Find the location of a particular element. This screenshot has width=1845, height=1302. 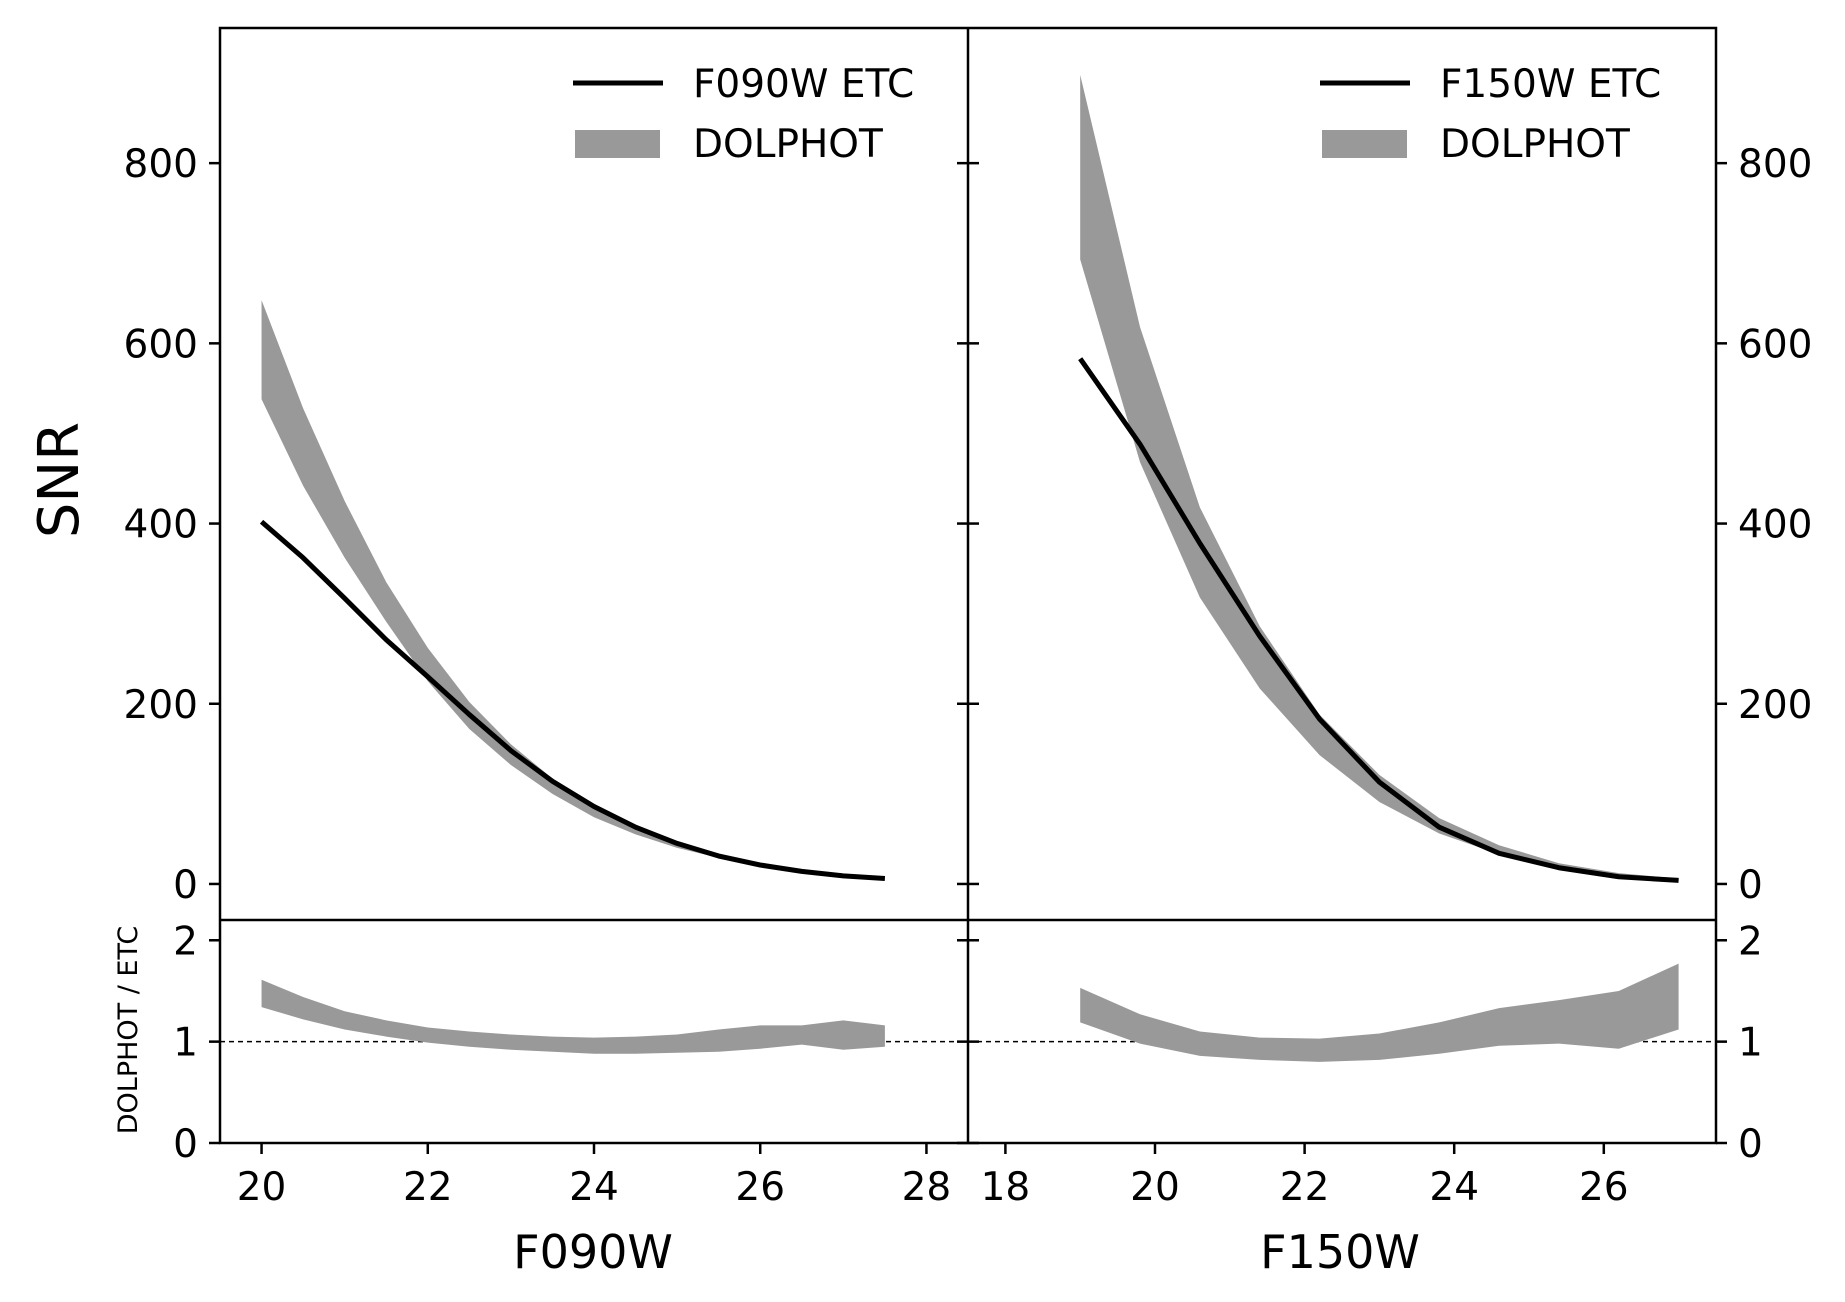

legend-right-dolphot-swatch is located at coordinates (1364, 144).